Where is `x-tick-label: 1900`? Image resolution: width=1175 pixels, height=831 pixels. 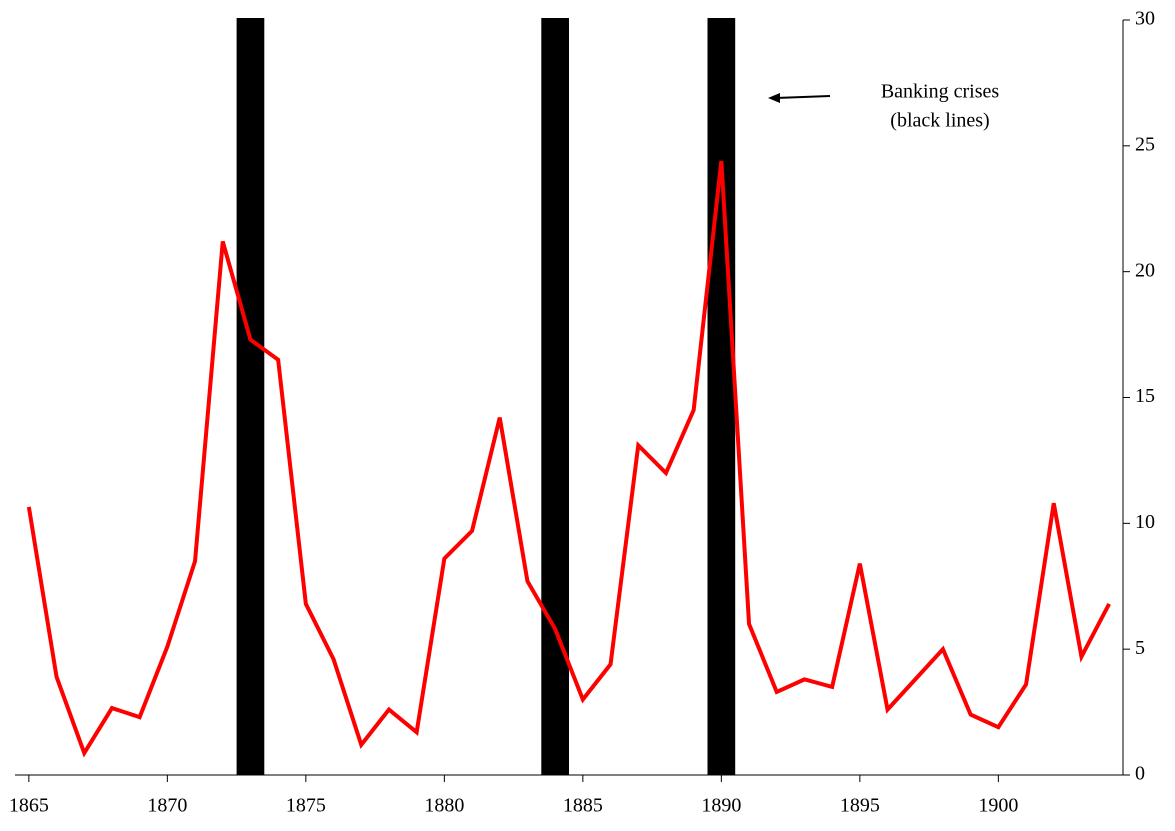 x-tick-label: 1900 is located at coordinates (998, 806).